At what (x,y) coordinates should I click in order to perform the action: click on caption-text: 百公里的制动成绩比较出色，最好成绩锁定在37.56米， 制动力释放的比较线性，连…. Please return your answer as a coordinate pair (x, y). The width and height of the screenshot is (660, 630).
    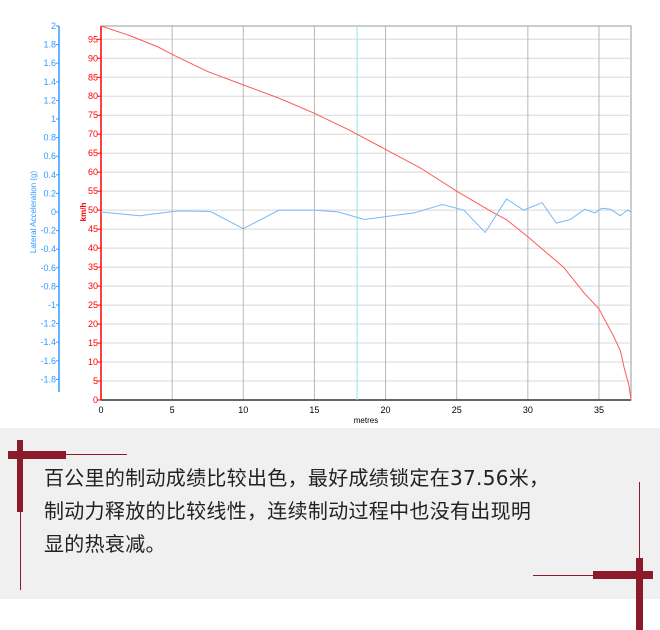
    Looking at the image, I should click on (339, 511).